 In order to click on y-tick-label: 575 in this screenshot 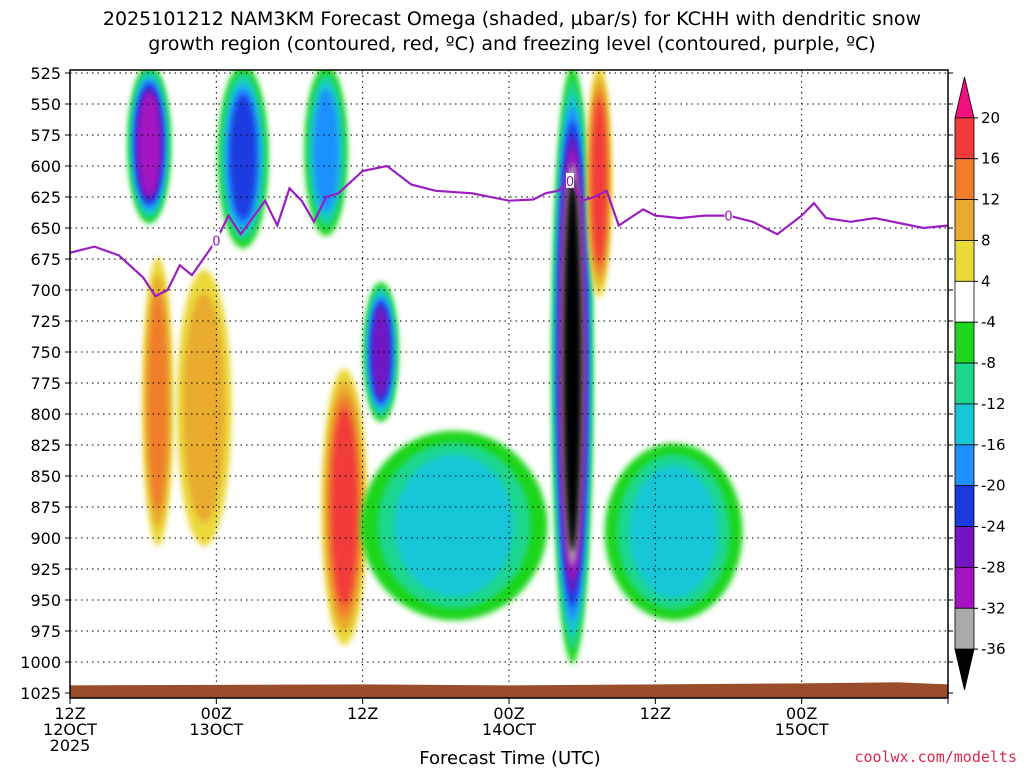, I will do `click(45, 135)`.